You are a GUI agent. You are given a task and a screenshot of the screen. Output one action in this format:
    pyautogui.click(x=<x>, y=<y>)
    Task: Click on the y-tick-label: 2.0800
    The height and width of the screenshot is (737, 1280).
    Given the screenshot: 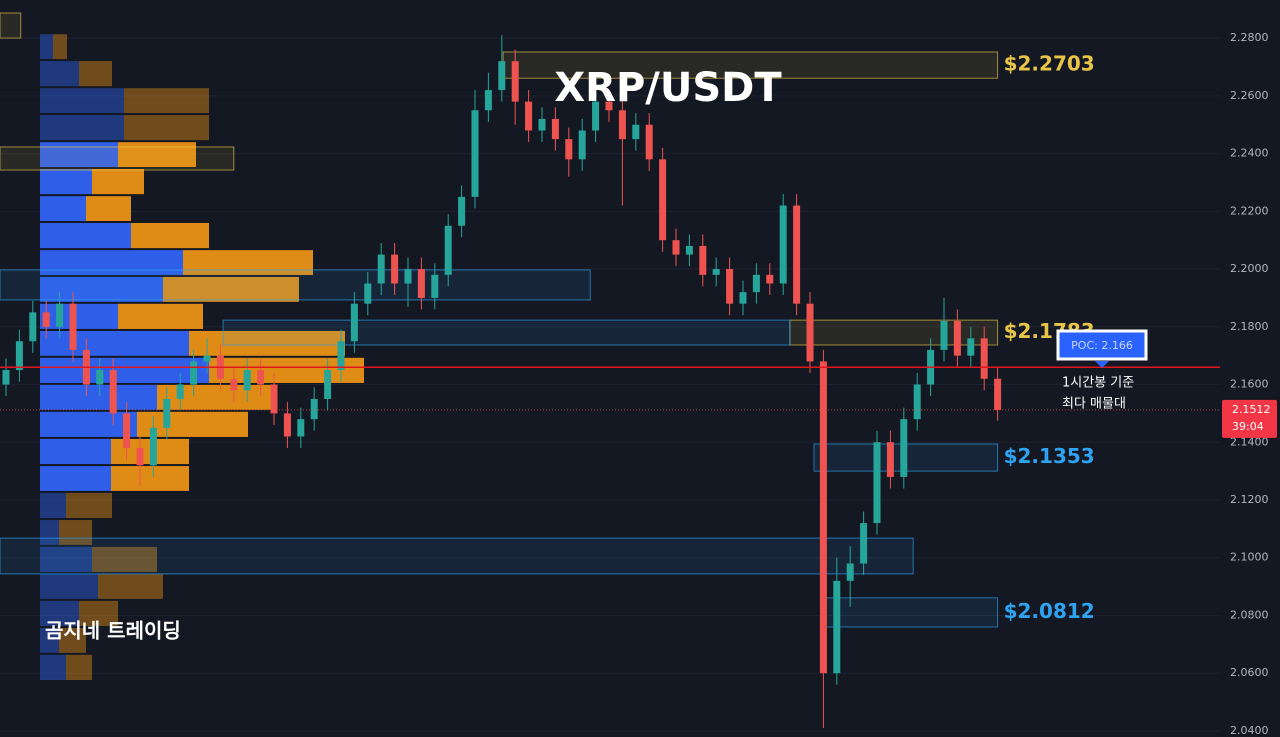 What is the action you would take?
    pyautogui.click(x=1249, y=614)
    